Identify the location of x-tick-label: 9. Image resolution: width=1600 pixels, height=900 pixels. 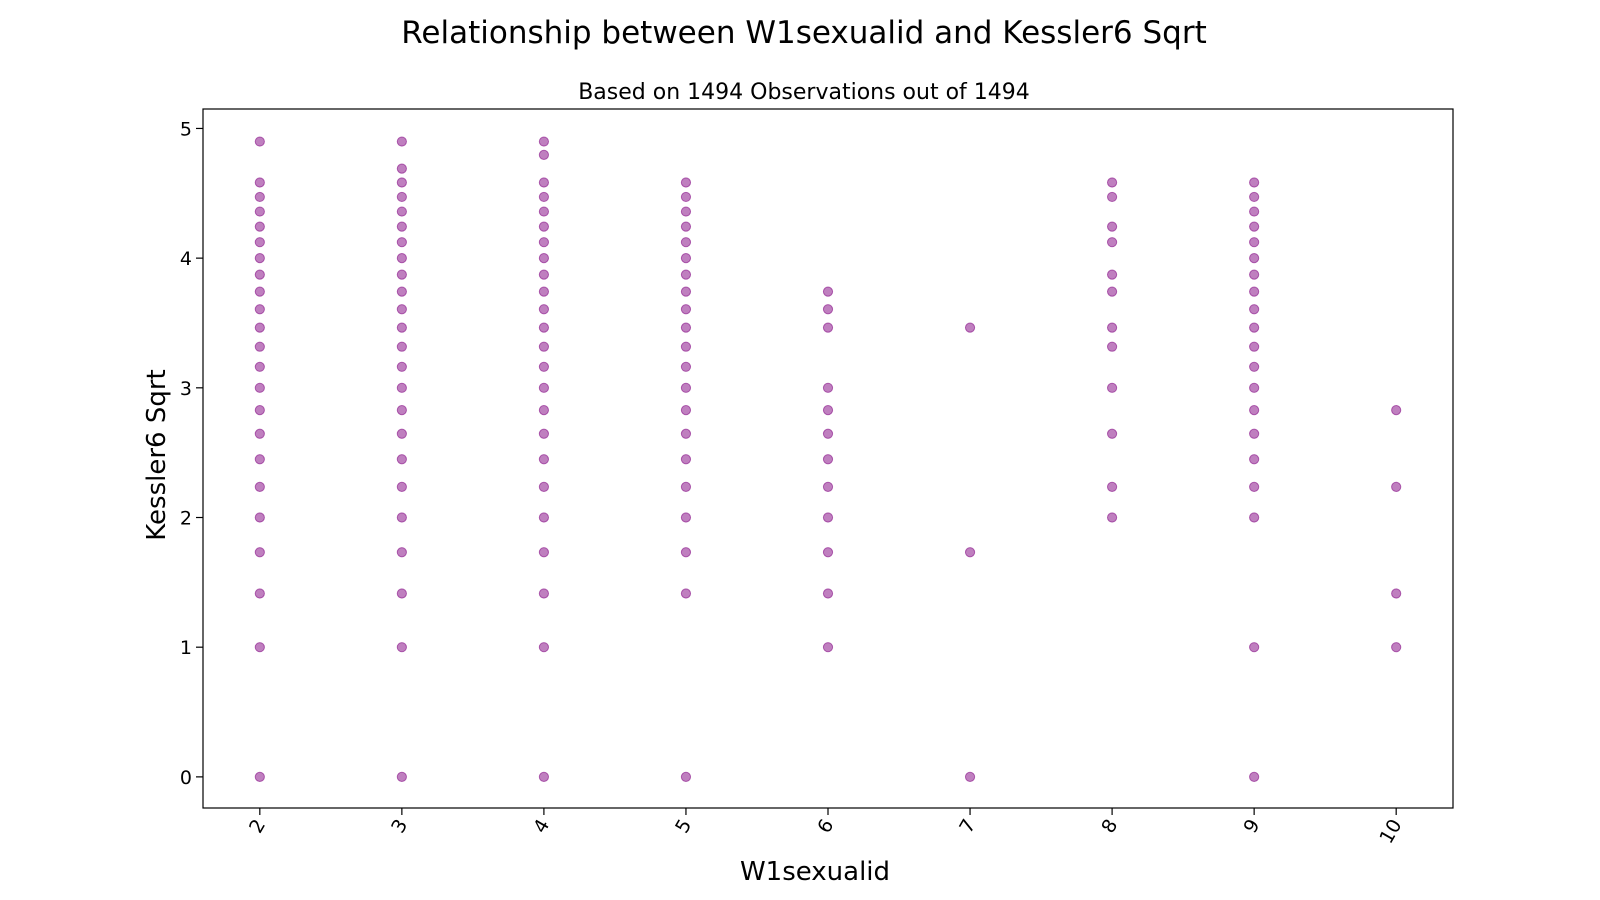
(1251, 826).